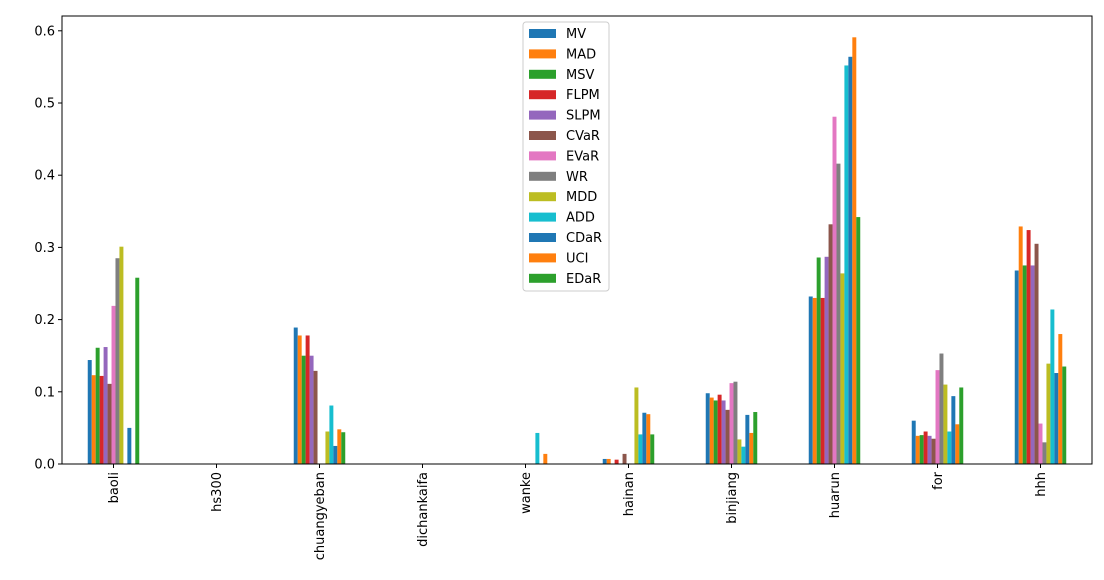  What do you see at coordinates (526, 493) in the screenshot?
I see `x-tick-label: wanke` at bounding box center [526, 493].